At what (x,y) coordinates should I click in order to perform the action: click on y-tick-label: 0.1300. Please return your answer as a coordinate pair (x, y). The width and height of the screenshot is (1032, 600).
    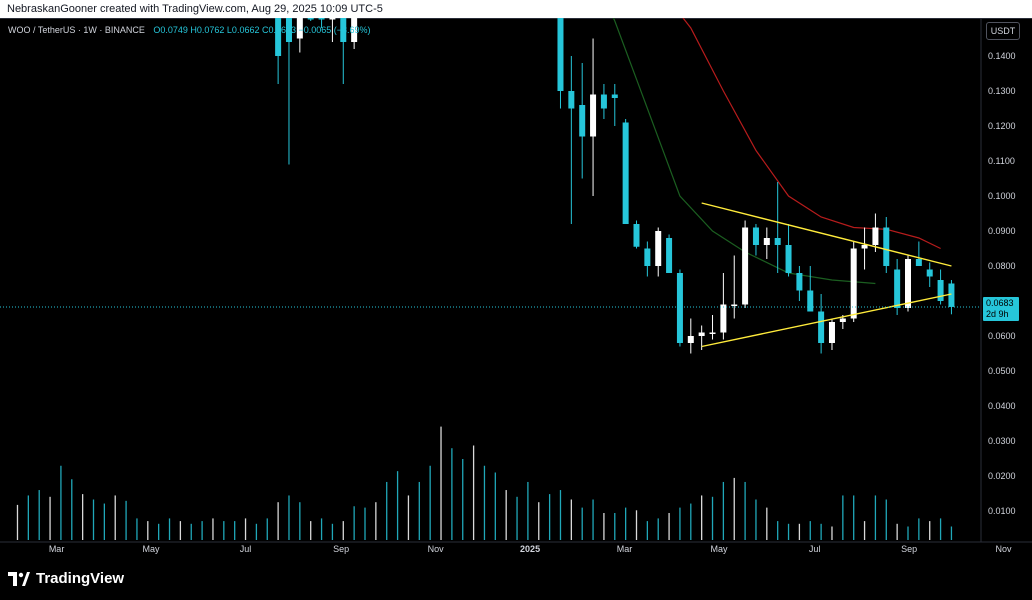
    Looking at the image, I should click on (1002, 91).